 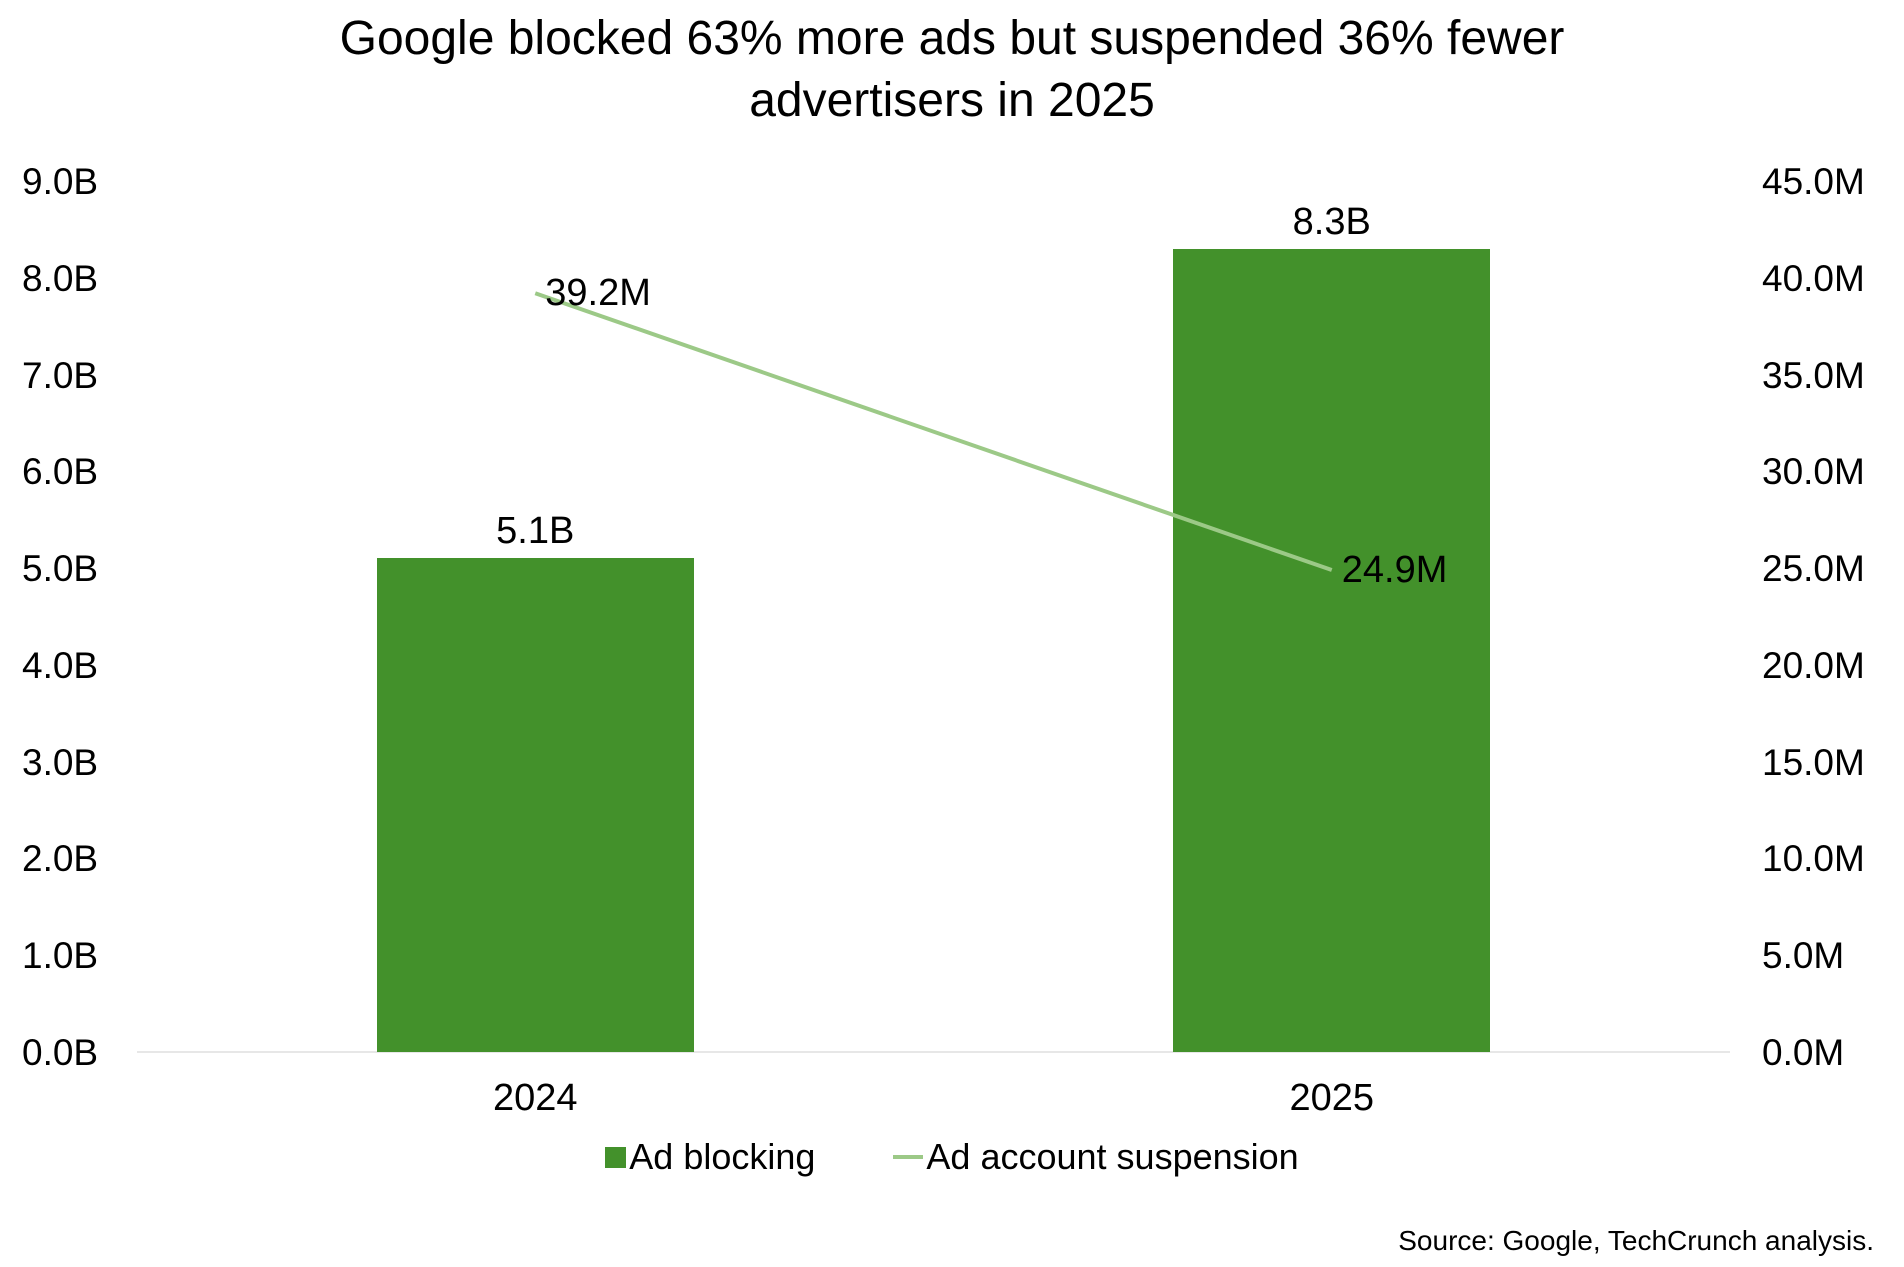 I want to click on left-axis-tick-label: 7.0B, so click(x=60, y=375).